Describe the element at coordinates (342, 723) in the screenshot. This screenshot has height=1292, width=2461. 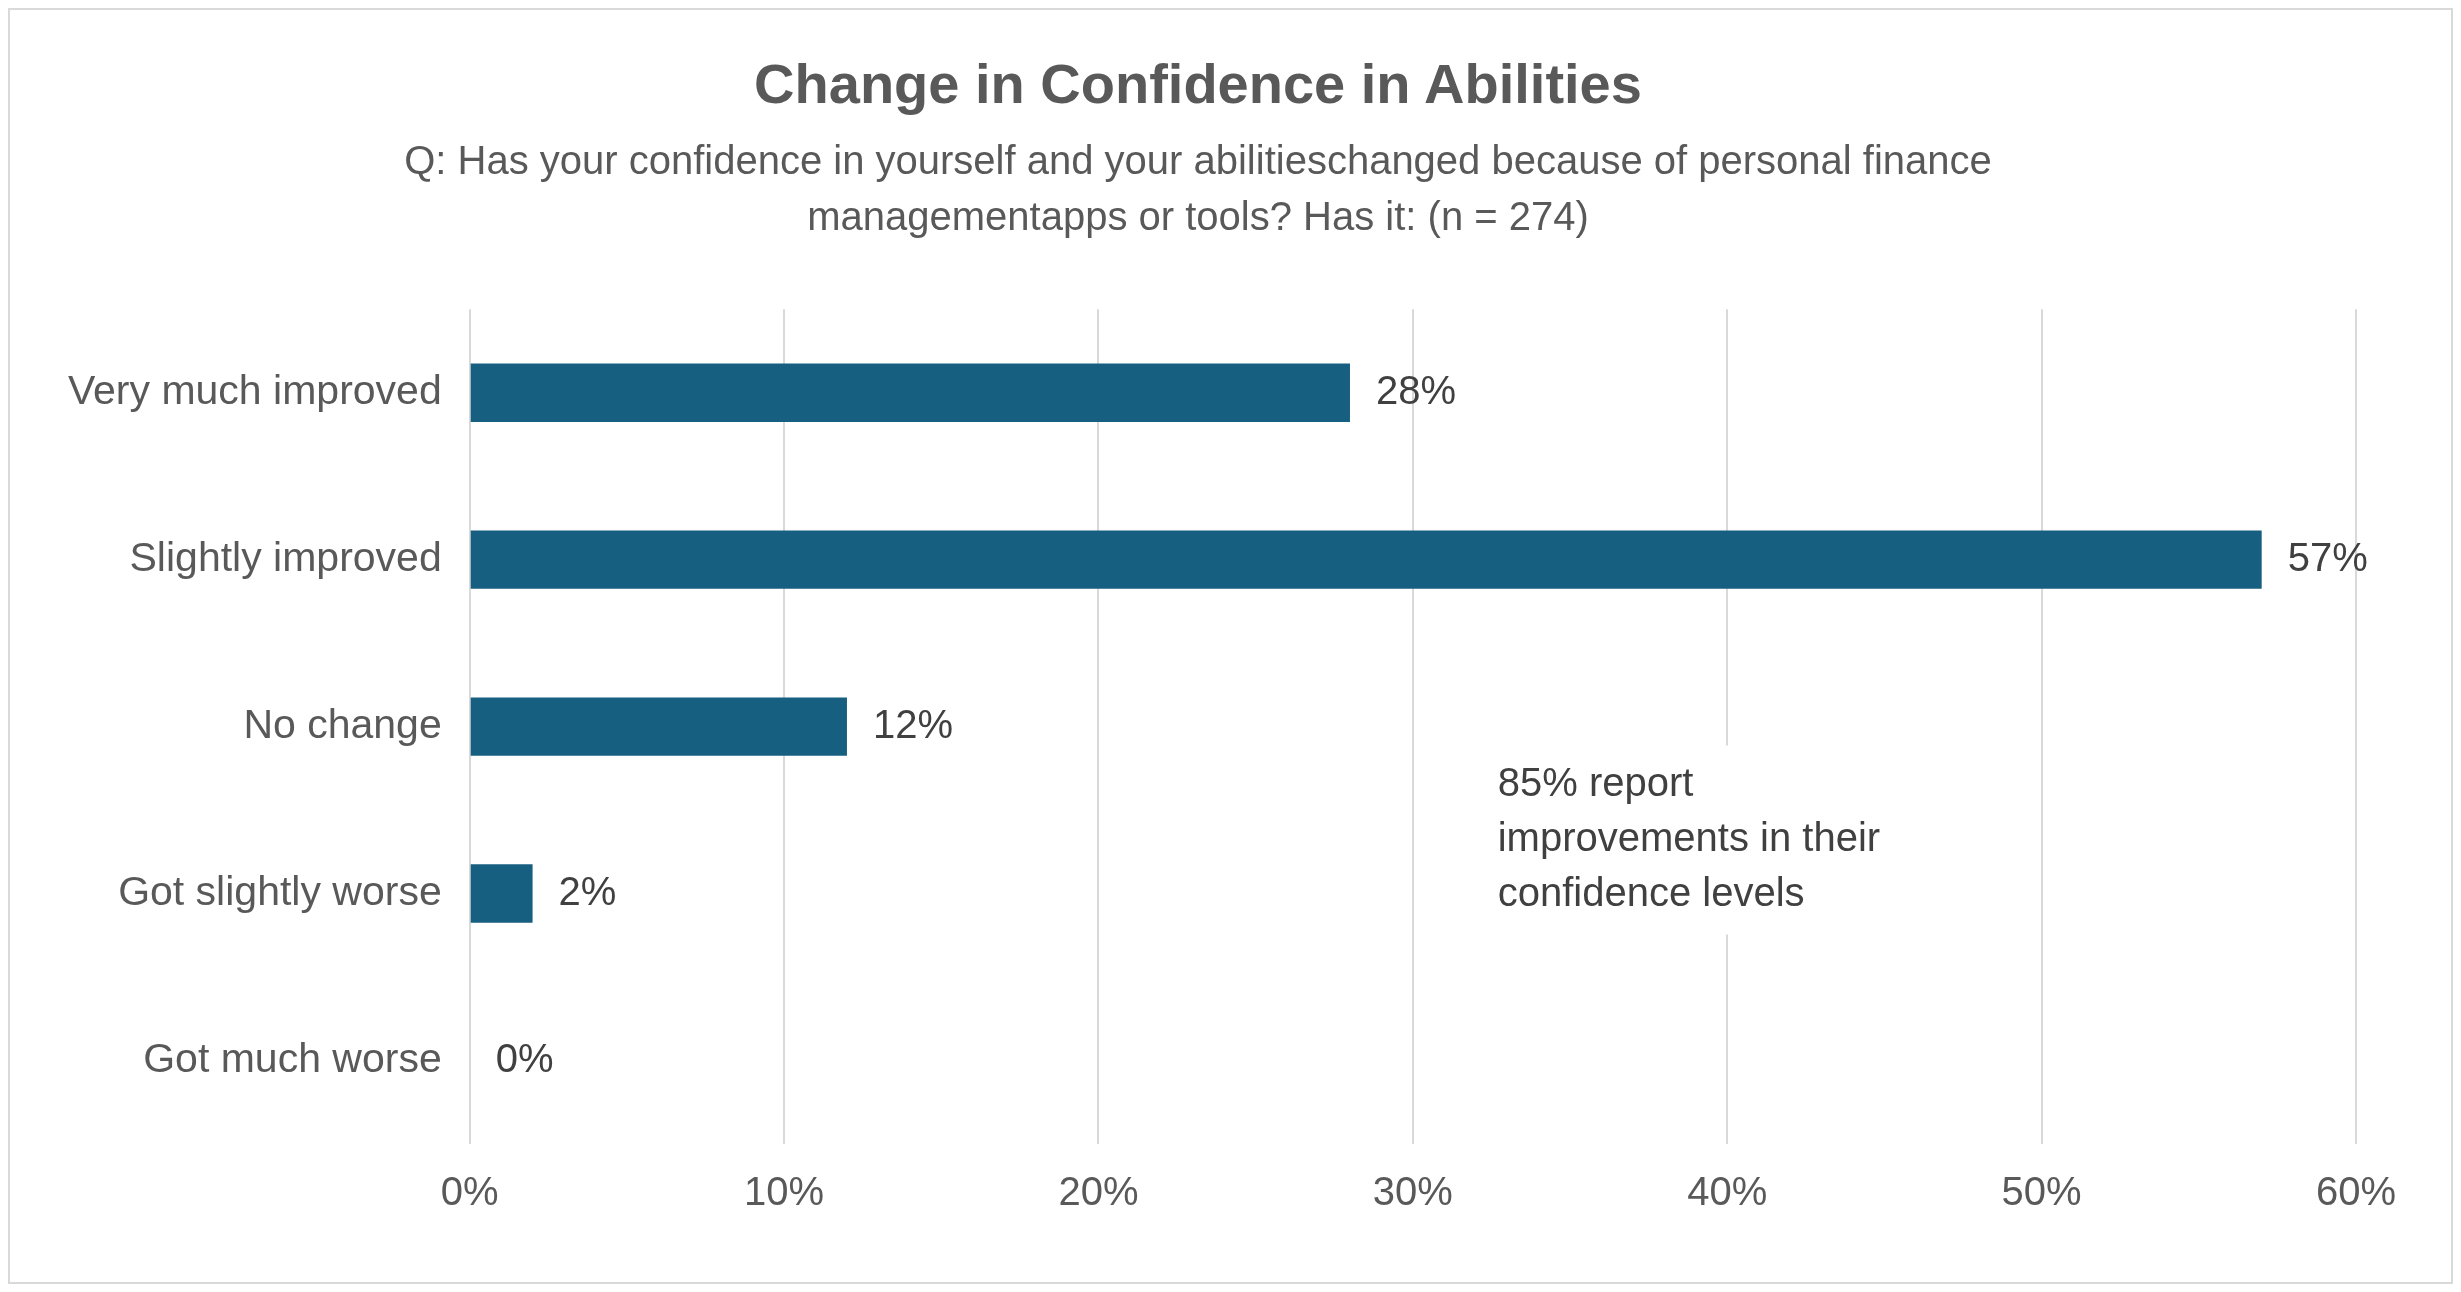
I see `y-tick-label: No change` at that location.